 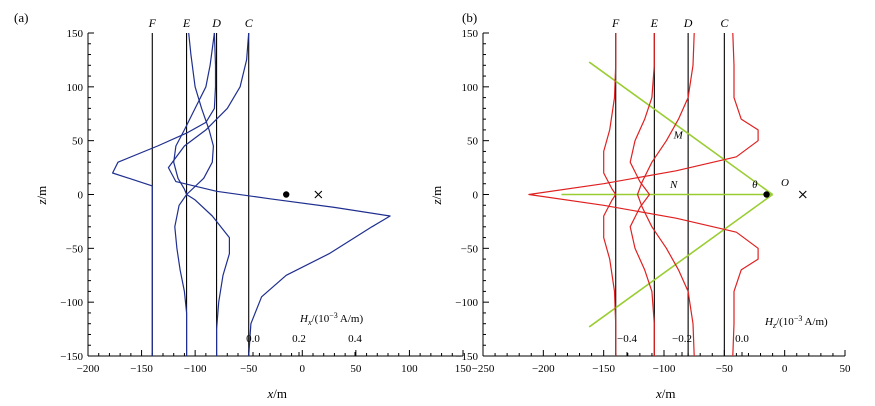 I want to click on annotation-2: θ, so click(x=755, y=185).